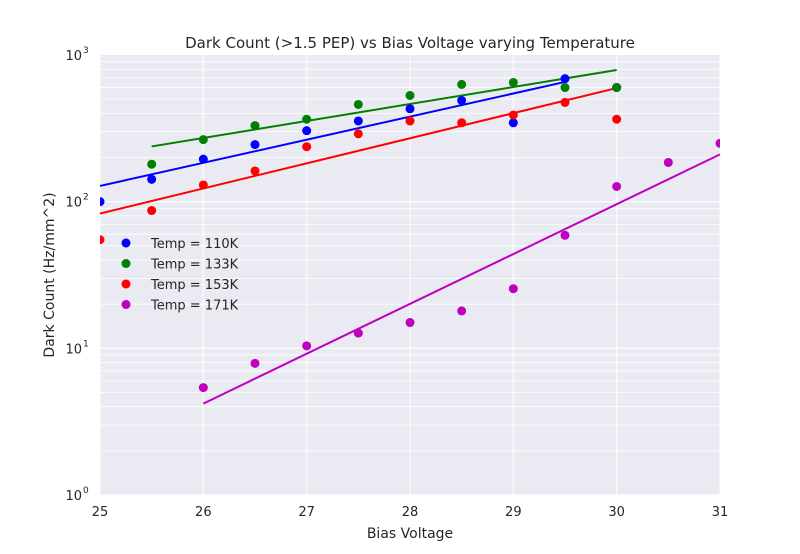 The image size is (800, 554). Describe the element at coordinates (50, 274) in the screenshot. I see `y-axis-label: Dark Count (Hz/mm^2)` at that location.